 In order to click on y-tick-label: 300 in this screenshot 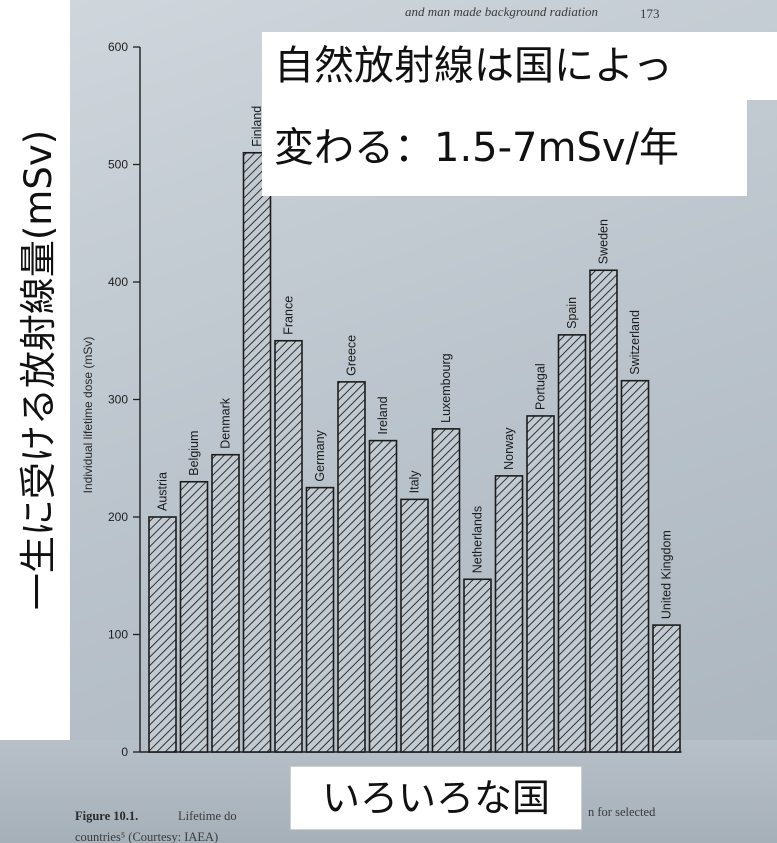, I will do `click(118, 400)`.